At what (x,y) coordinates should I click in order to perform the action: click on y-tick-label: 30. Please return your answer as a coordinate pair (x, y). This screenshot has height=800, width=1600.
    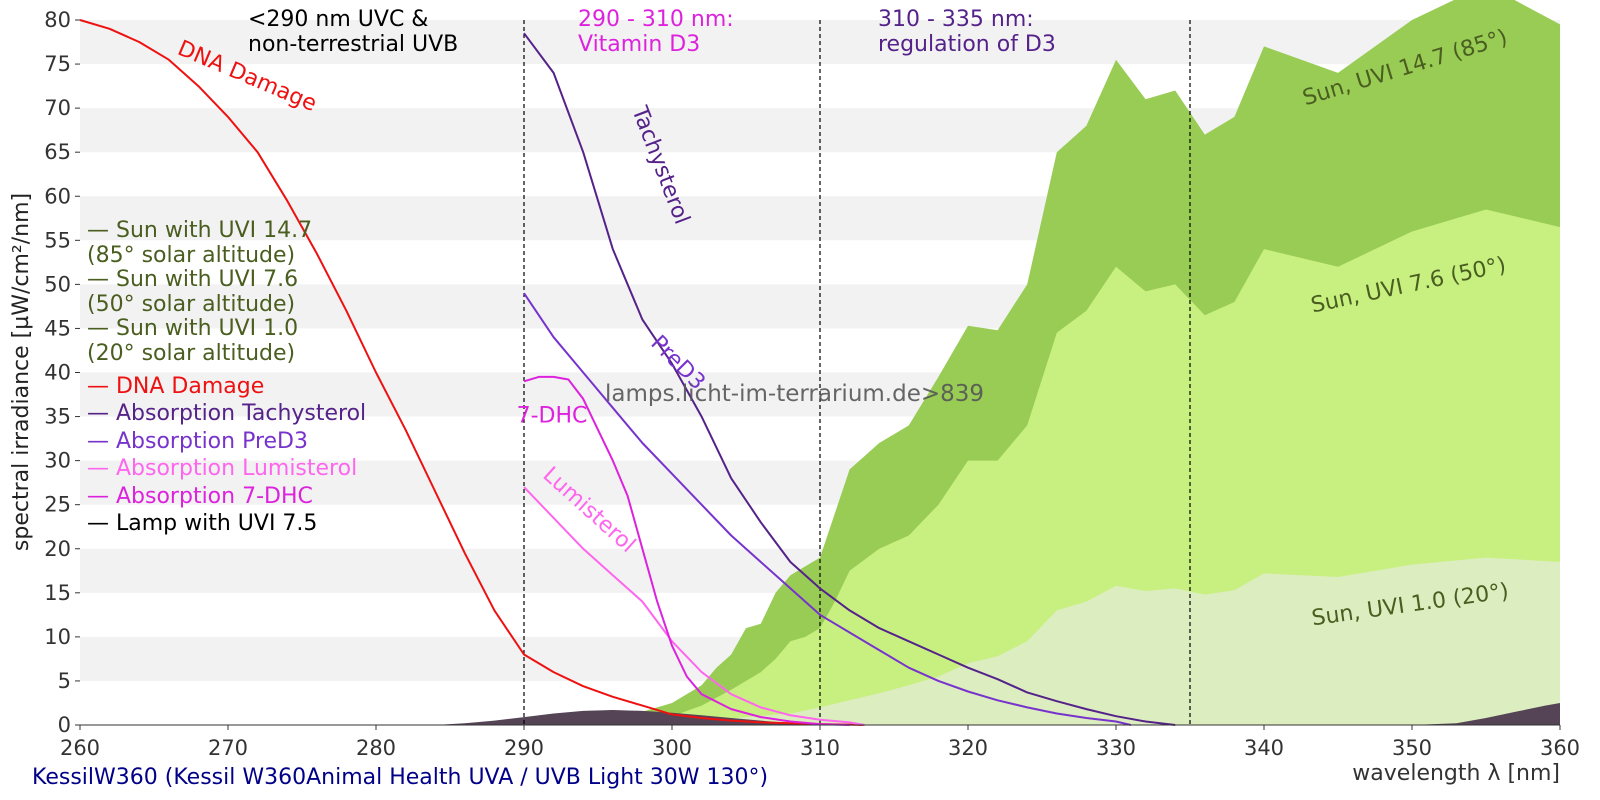
    Looking at the image, I should click on (57, 461).